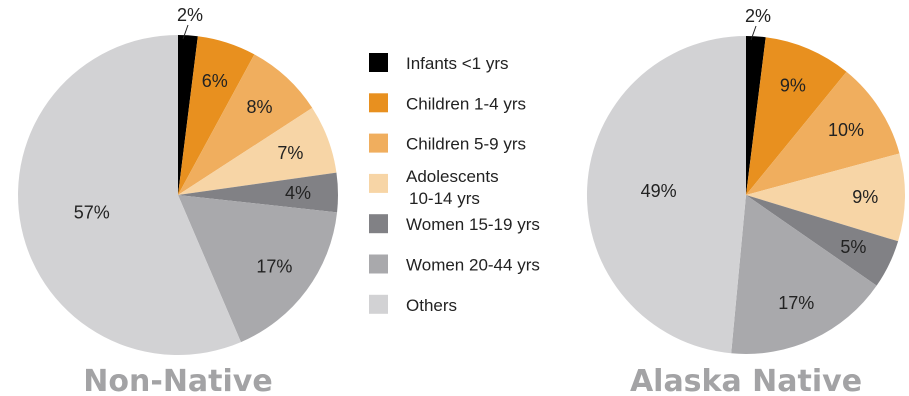 The image size is (909, 396). Describe the element at coordinates (659, 191) in the screenshot. I see `data-label-alaska-native-others: 49%` at that location.